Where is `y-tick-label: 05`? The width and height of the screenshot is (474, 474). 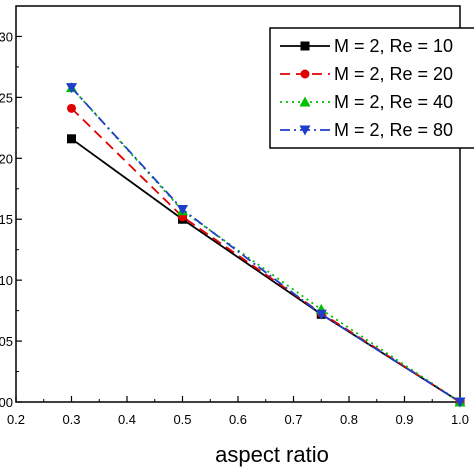 y-tick-label: 05 is located at coordinates (6, 341).